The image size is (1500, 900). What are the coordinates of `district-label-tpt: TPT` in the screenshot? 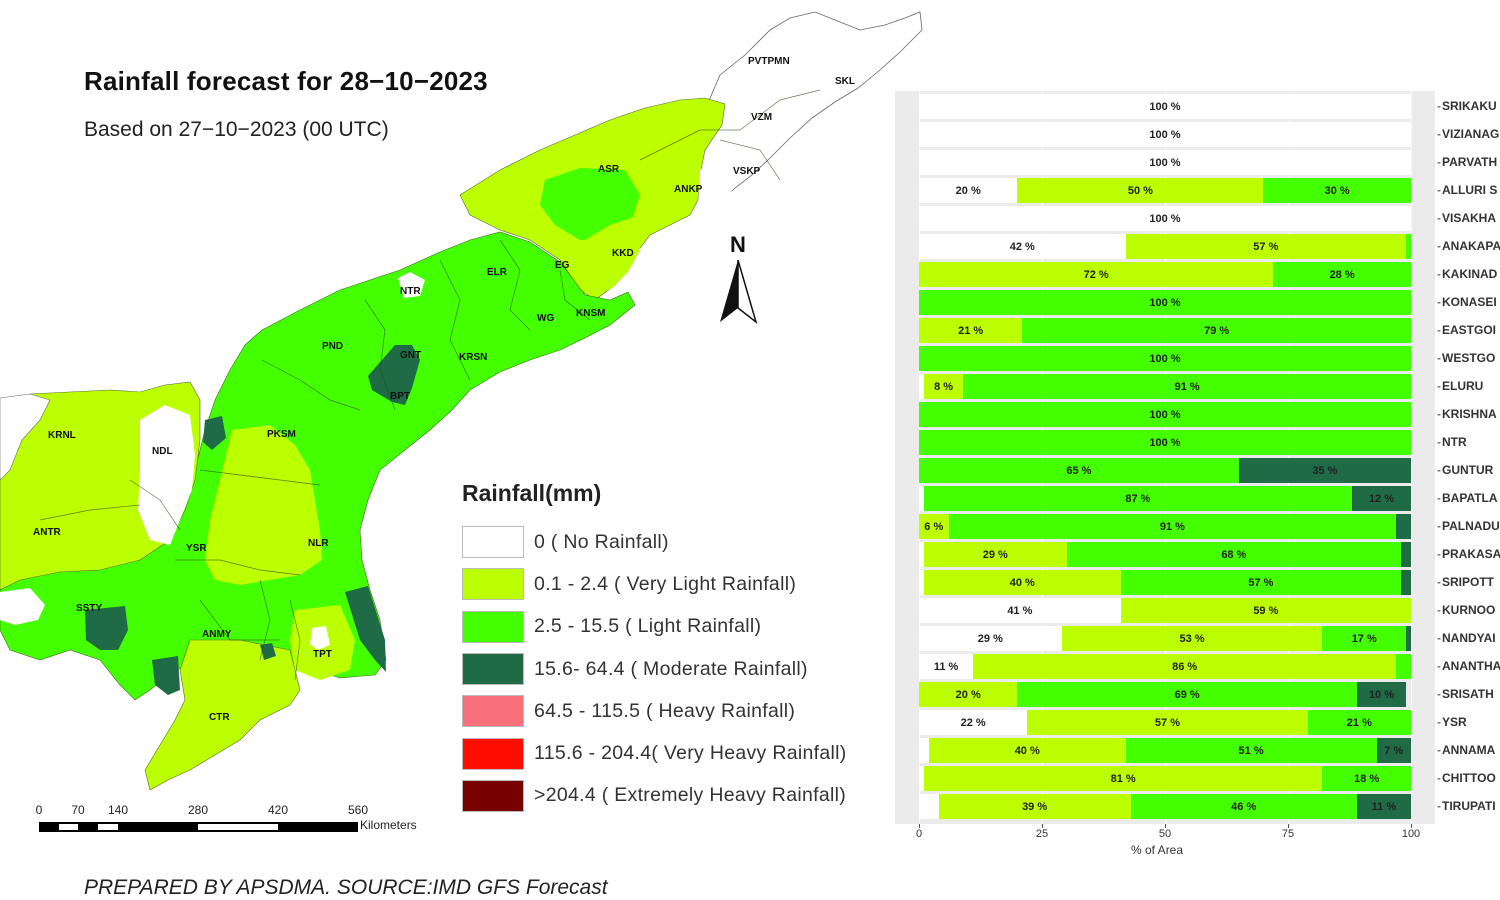 It's located at (322, 654).